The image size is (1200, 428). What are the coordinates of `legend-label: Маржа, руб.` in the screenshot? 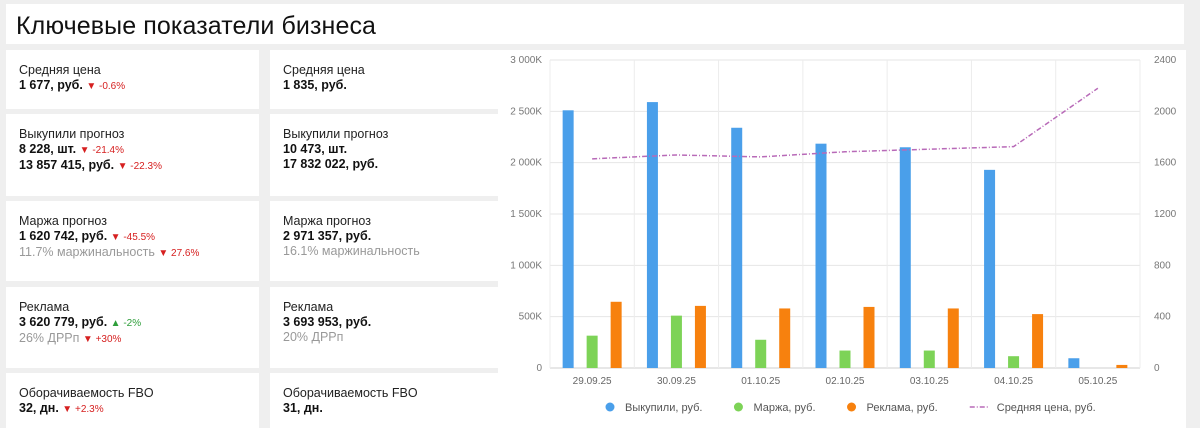 It's located at (784, 408).